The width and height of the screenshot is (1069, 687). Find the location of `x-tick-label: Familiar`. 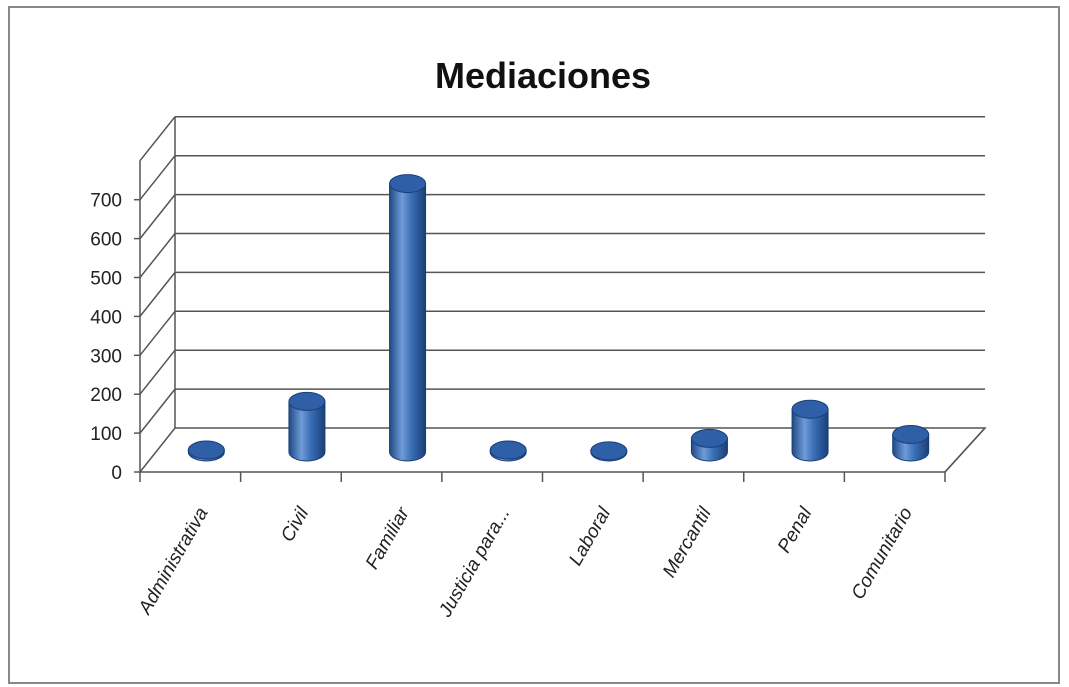

x-tick-label: Familiar is located at coordinates (388, 538).